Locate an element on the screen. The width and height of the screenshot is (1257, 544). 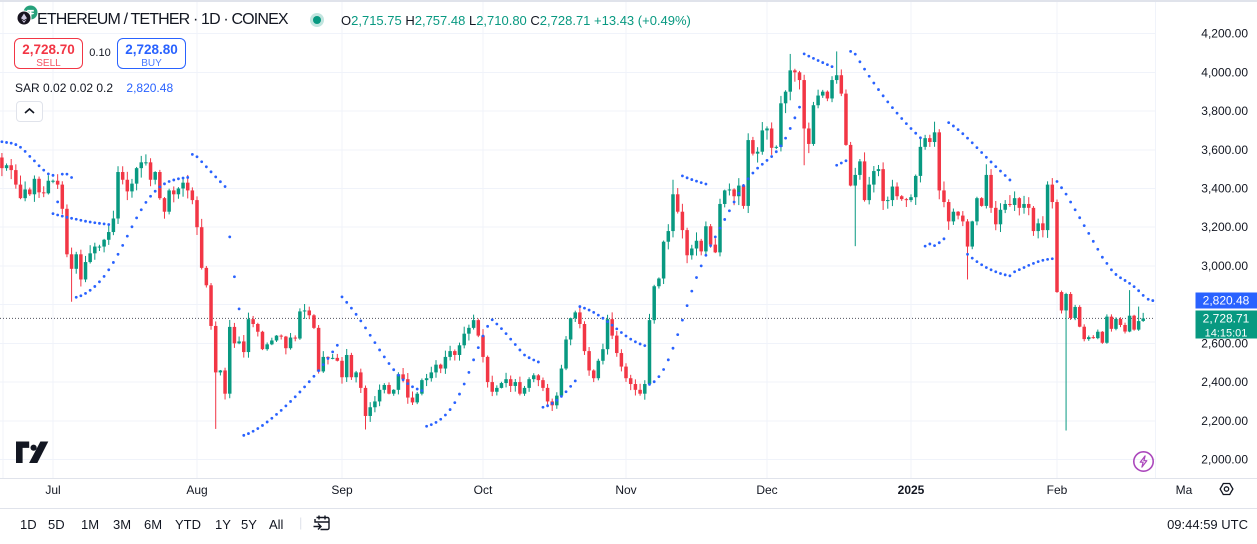
svg-text: 2025 is located at coordinates (911, 490).